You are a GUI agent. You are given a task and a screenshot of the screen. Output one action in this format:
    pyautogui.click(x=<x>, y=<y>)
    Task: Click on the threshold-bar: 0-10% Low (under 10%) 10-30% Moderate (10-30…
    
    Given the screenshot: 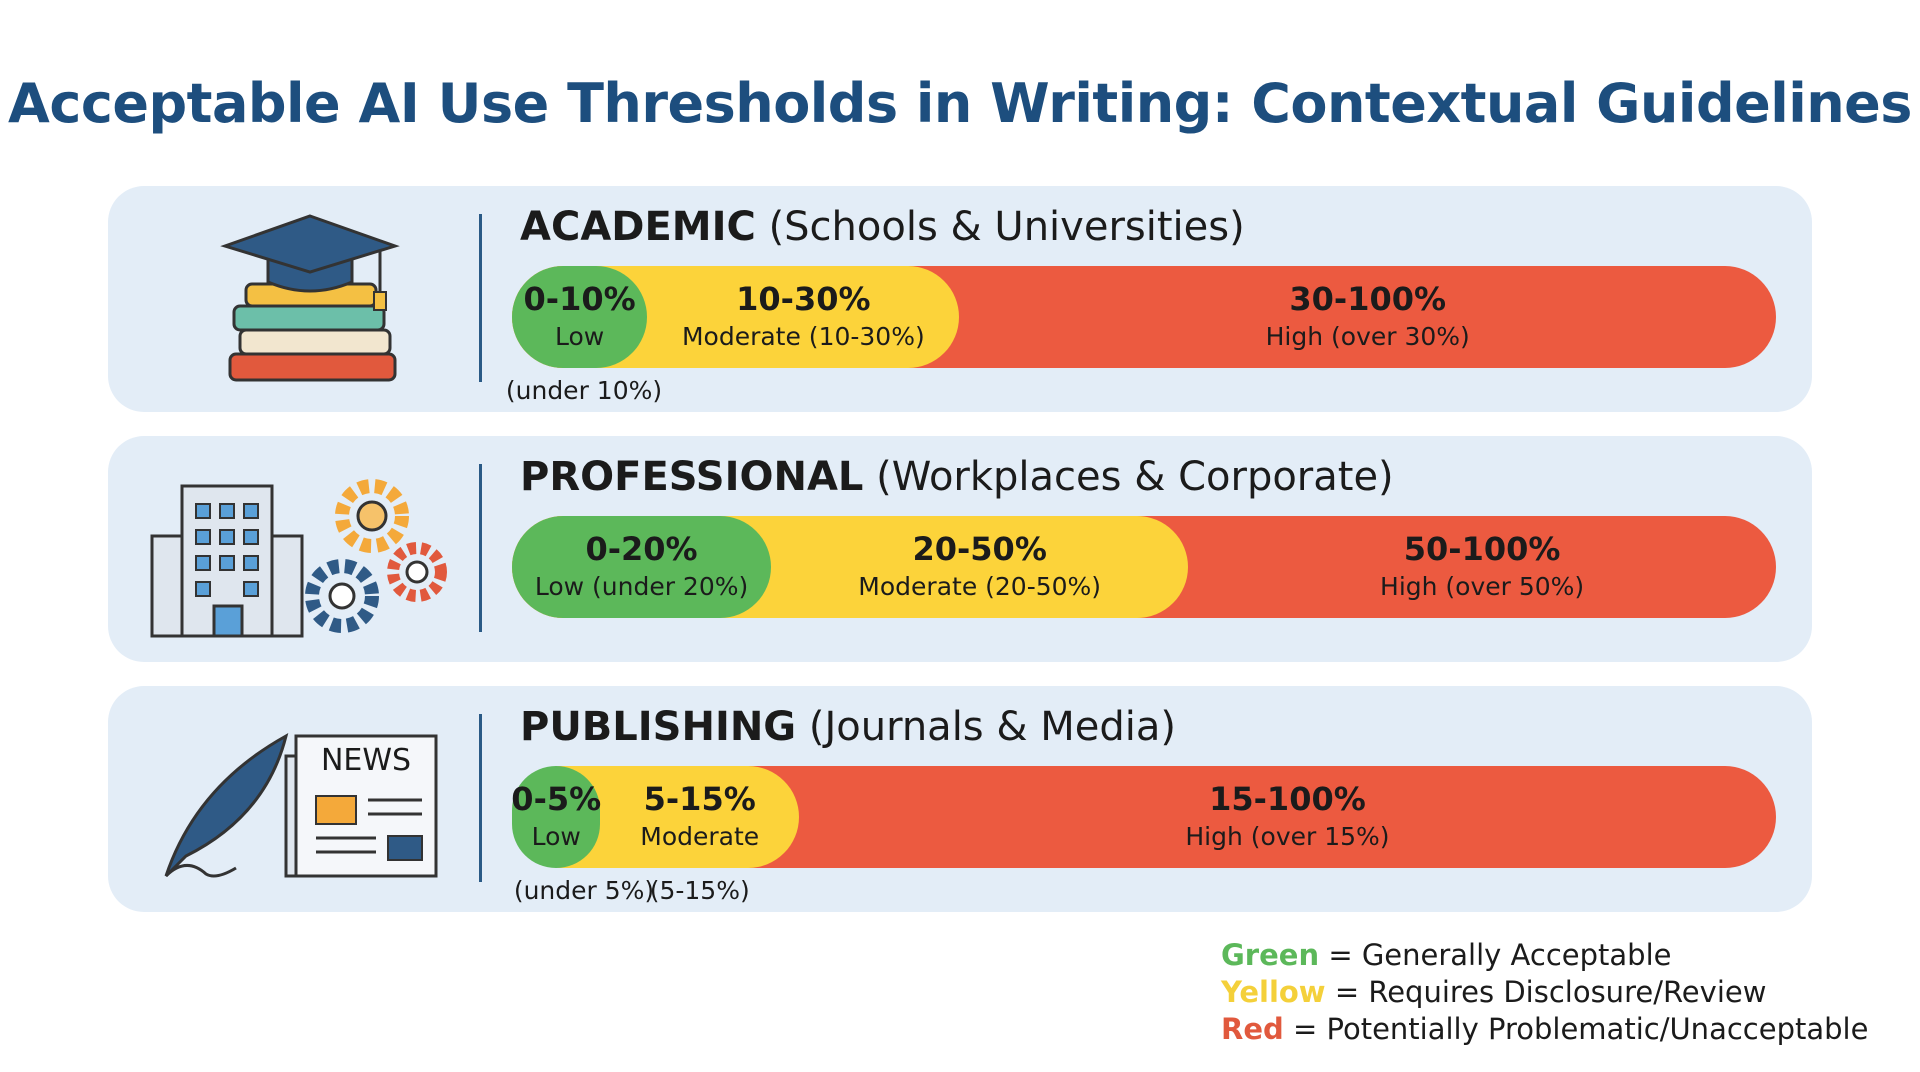 What is the action you would take?
    pyautogui.click(x=1141, y=335)
    